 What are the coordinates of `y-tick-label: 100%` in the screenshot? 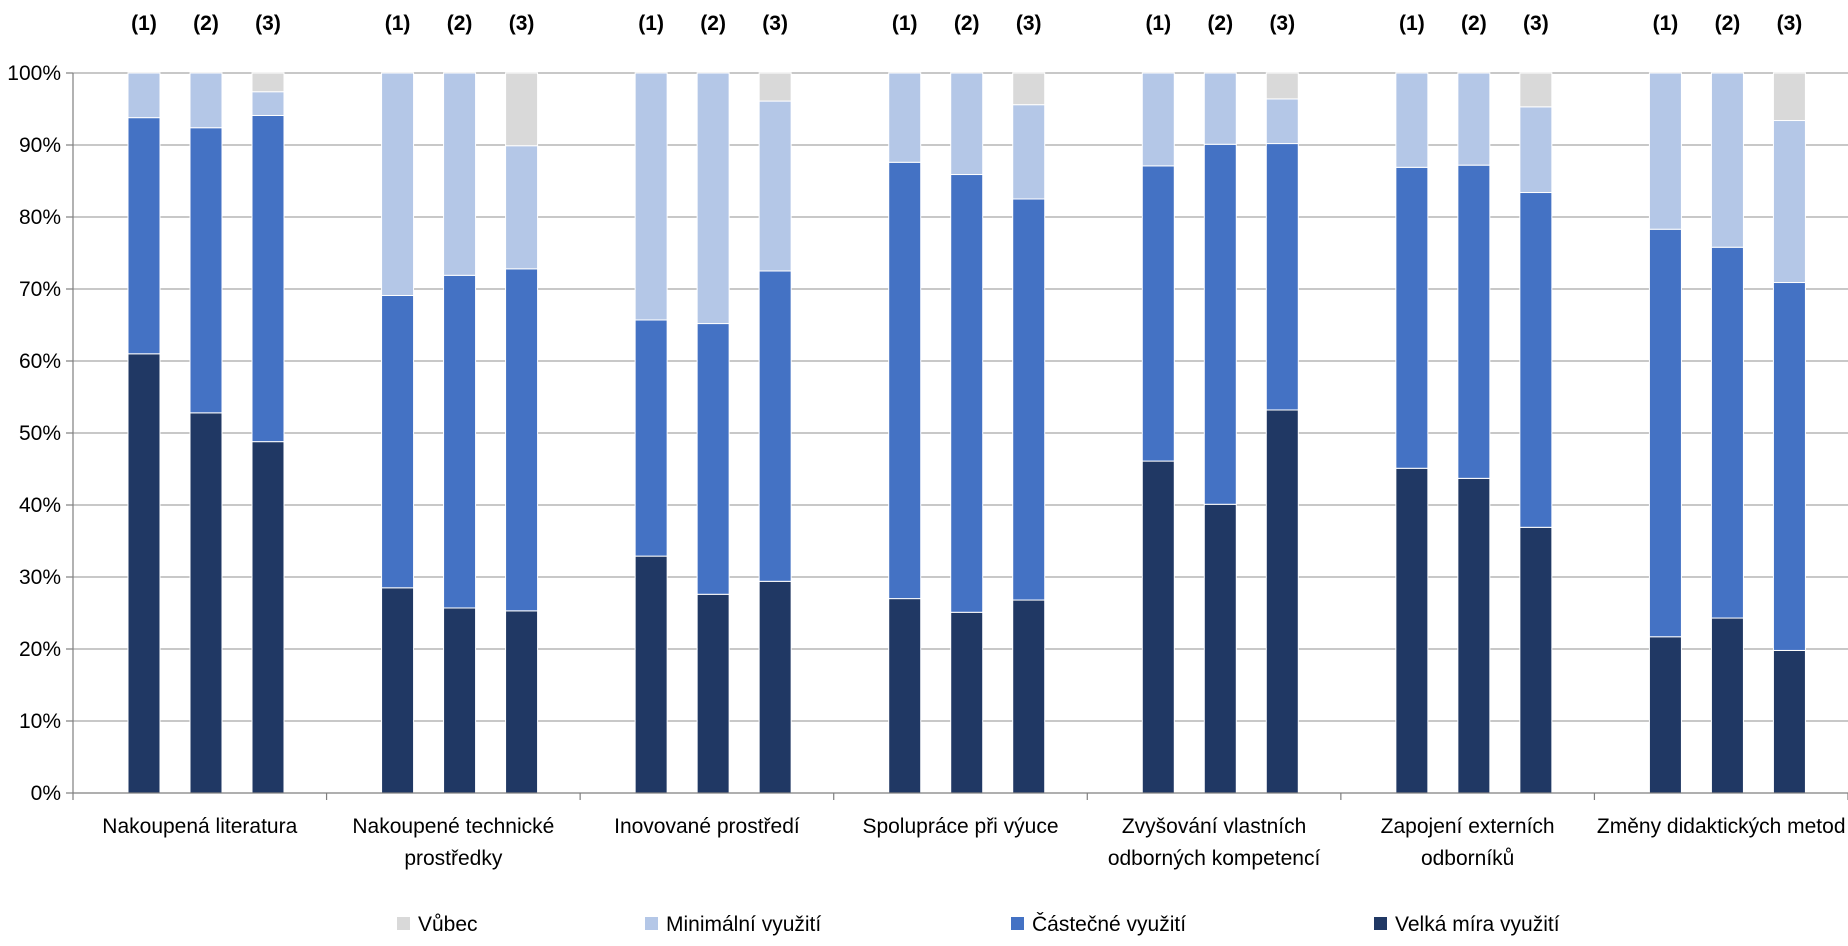 It's located at (34, 73).